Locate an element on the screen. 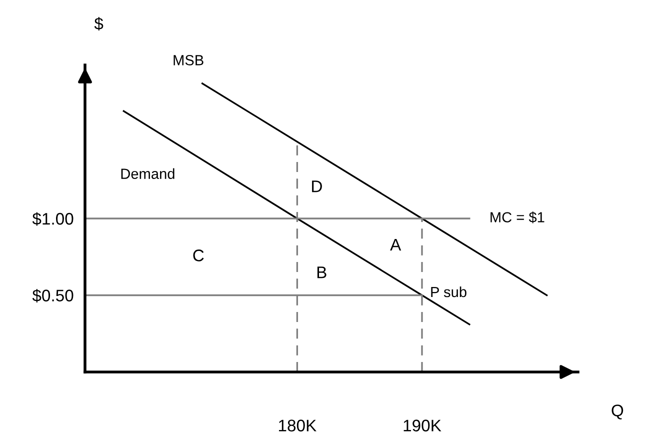 The height and width of the screenshot is (445, 647). annotation: B is located at coordinates (321, 272).